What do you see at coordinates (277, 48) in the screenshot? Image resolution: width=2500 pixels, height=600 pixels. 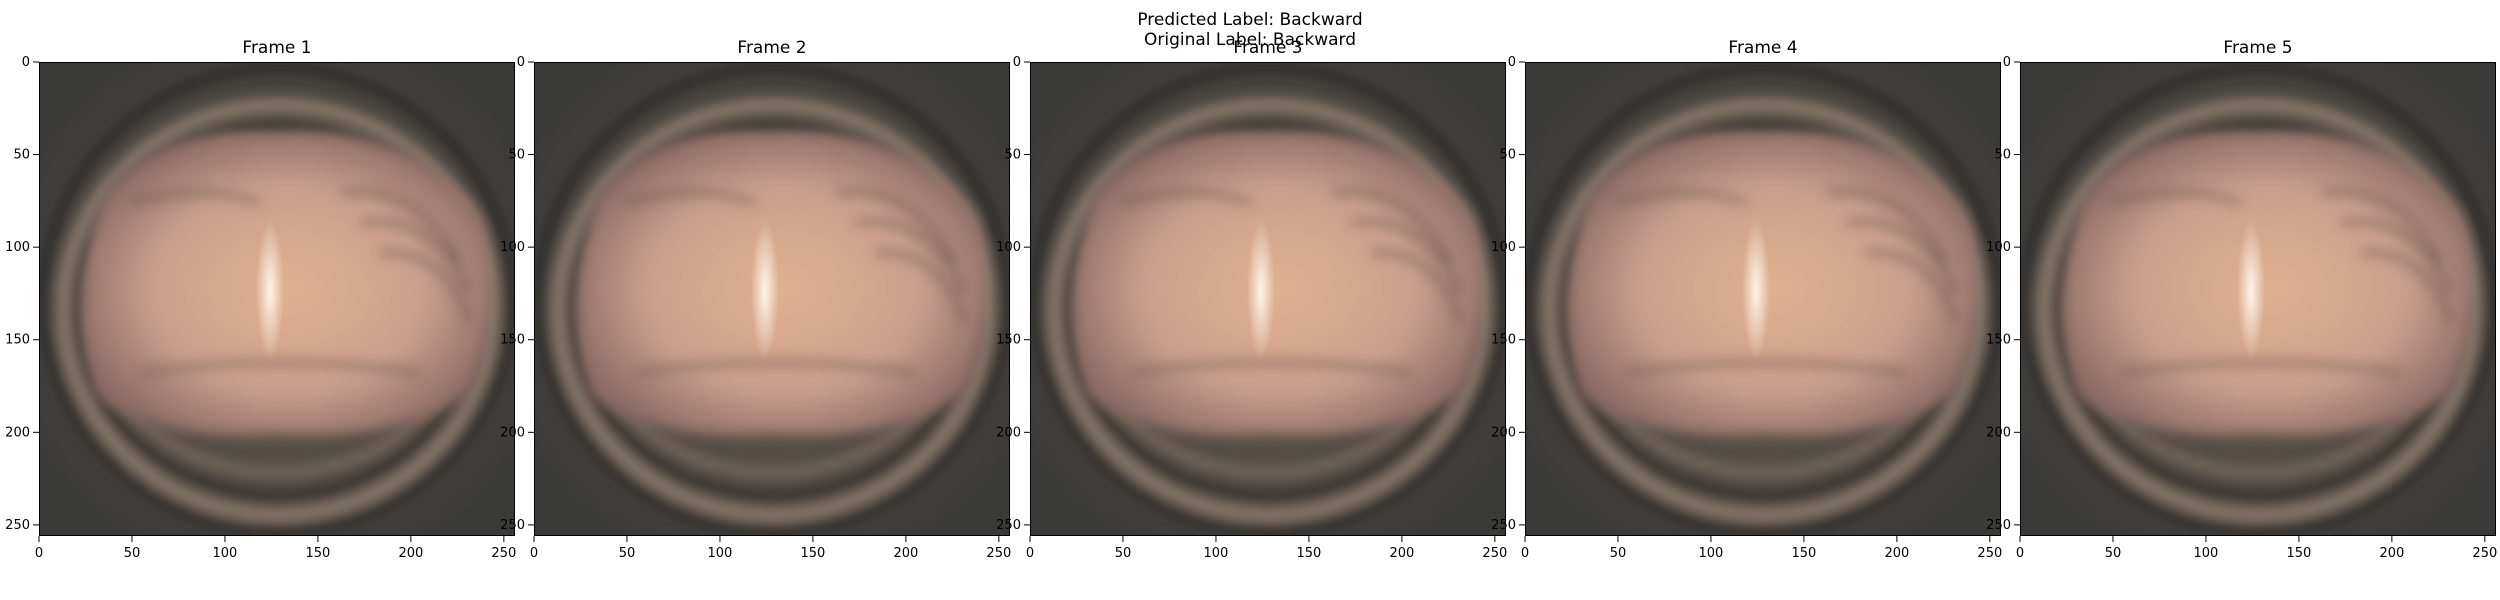 I see `frame-title: Frame 1` at bounding box center [277, 48].